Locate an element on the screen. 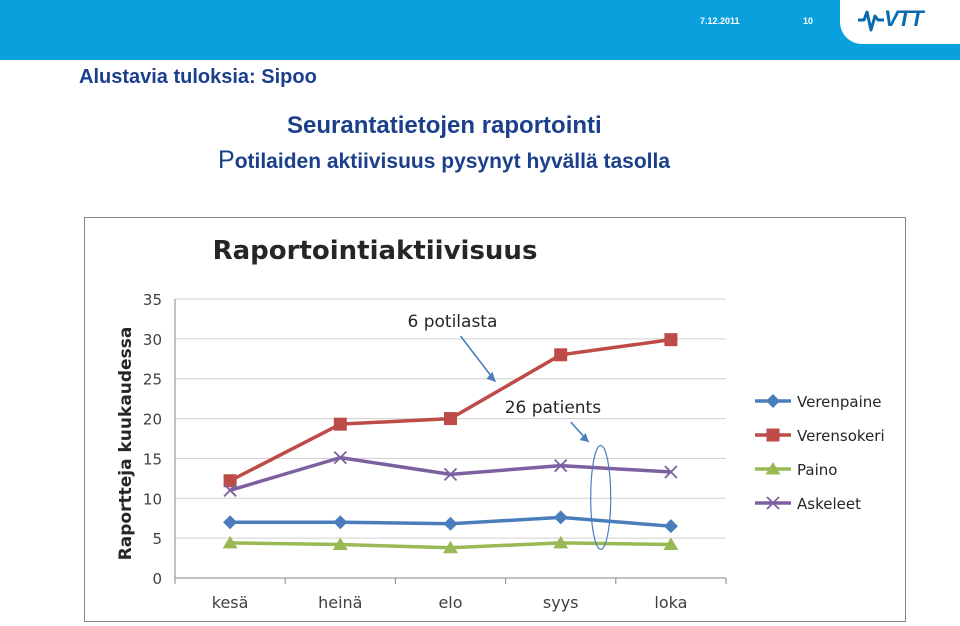 The height and width of the screenshot is (626, 960). y-axis-label: Raportteja kuukaudessa is located at coordinates (126, 444).